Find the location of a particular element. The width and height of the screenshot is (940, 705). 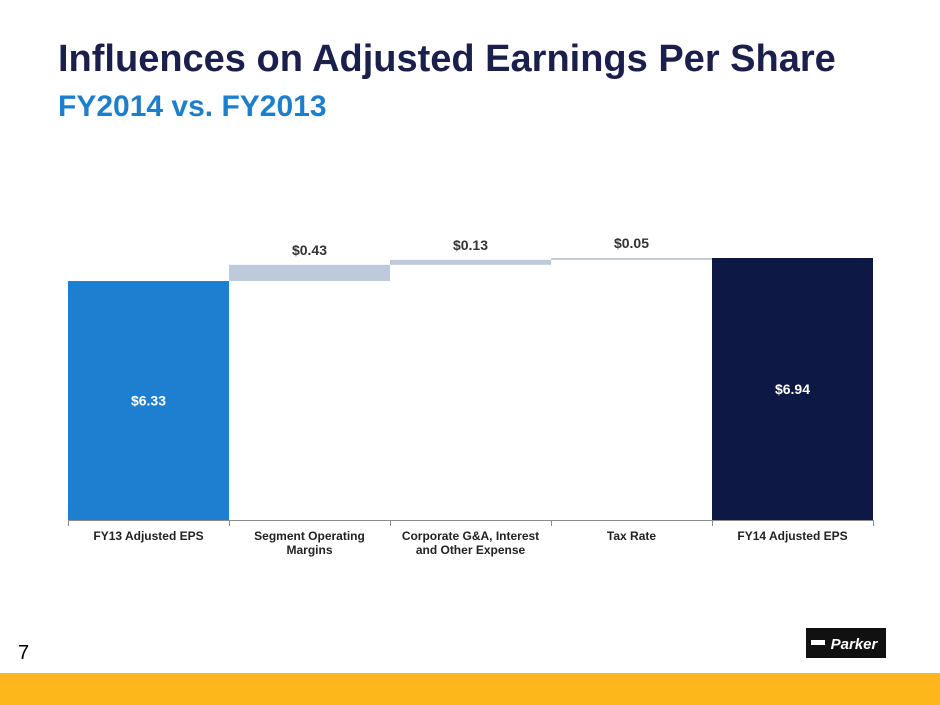

data-label: $6.94 is located at coordinates (792, 389).